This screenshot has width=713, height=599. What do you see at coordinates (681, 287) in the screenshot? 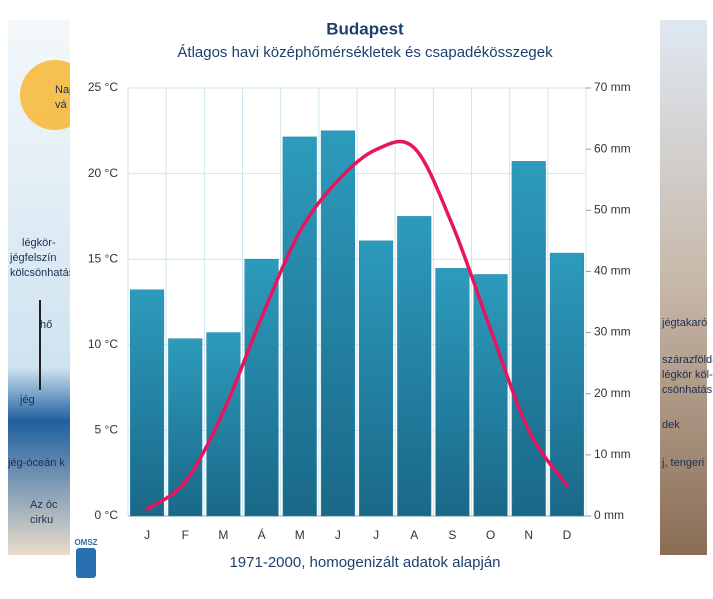
I see `background-panel` at bounding box center [681, 287].